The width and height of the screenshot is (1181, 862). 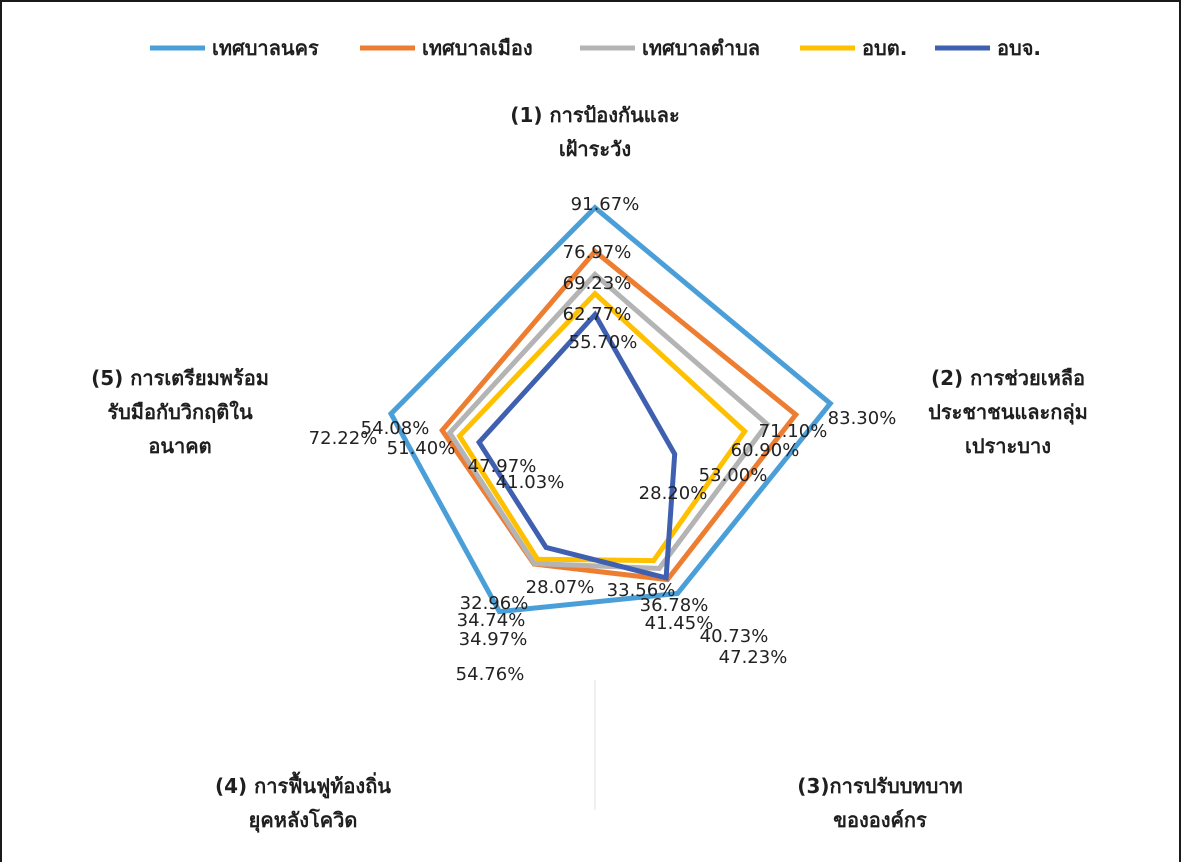 What do you see at coordinates (490, 674) in the screenshot?
I see `data-label: 54.76%` at bounding box center [490, 674].